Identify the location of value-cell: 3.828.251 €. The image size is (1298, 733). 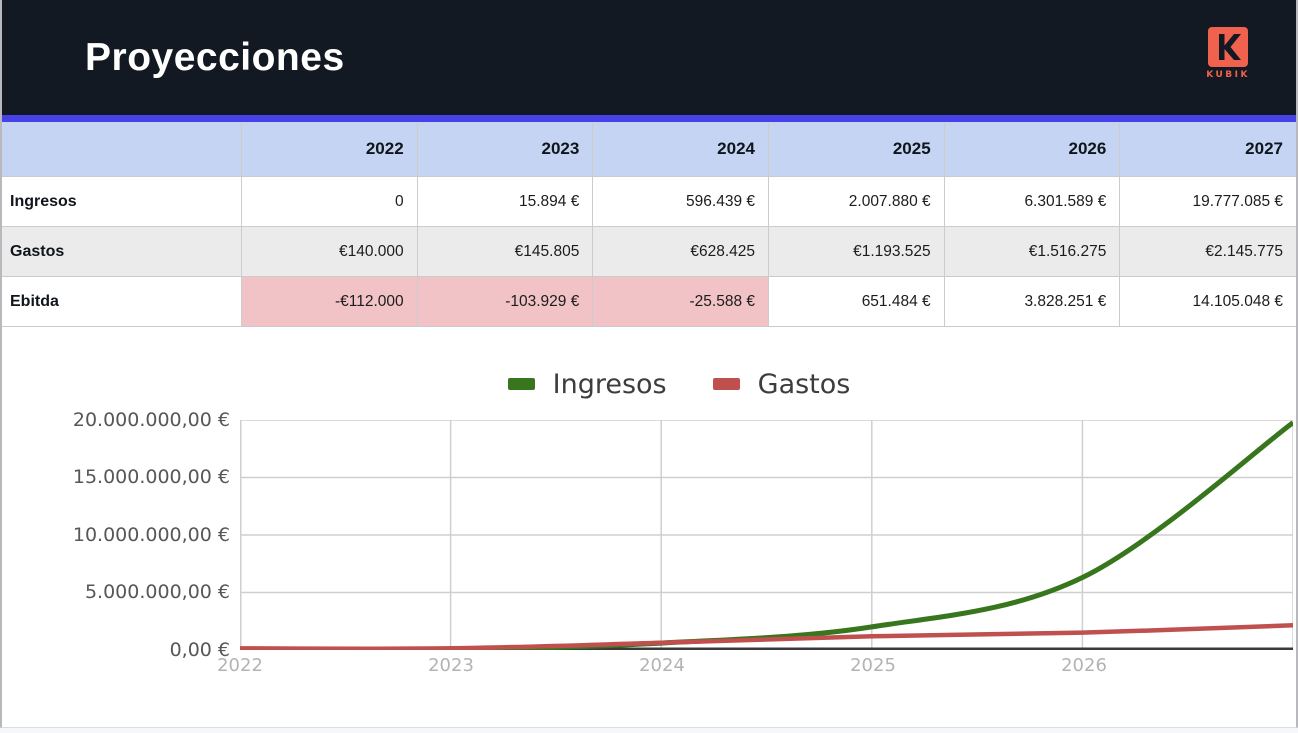
(1032, 302).